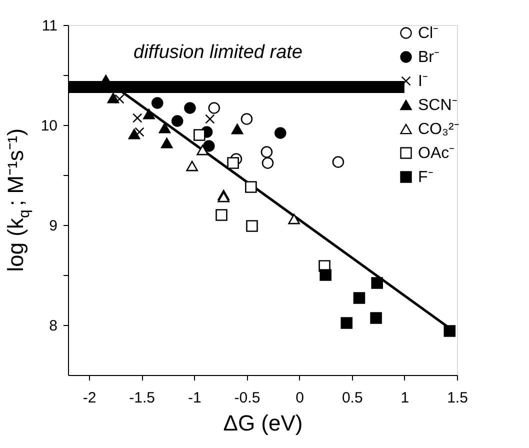 The image size is (529, 448). What do you see at coordinates (195, 398) in the screenshot?
I see `x-tick-label: -1` at bounding box center [195, 398].